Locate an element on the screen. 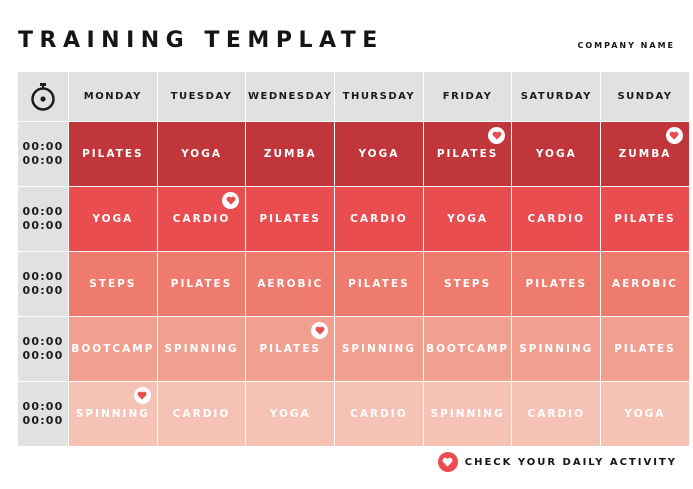  legend-text: CHECK YOUR DAILY ACTIVITY is located at coordinates (570, 462).